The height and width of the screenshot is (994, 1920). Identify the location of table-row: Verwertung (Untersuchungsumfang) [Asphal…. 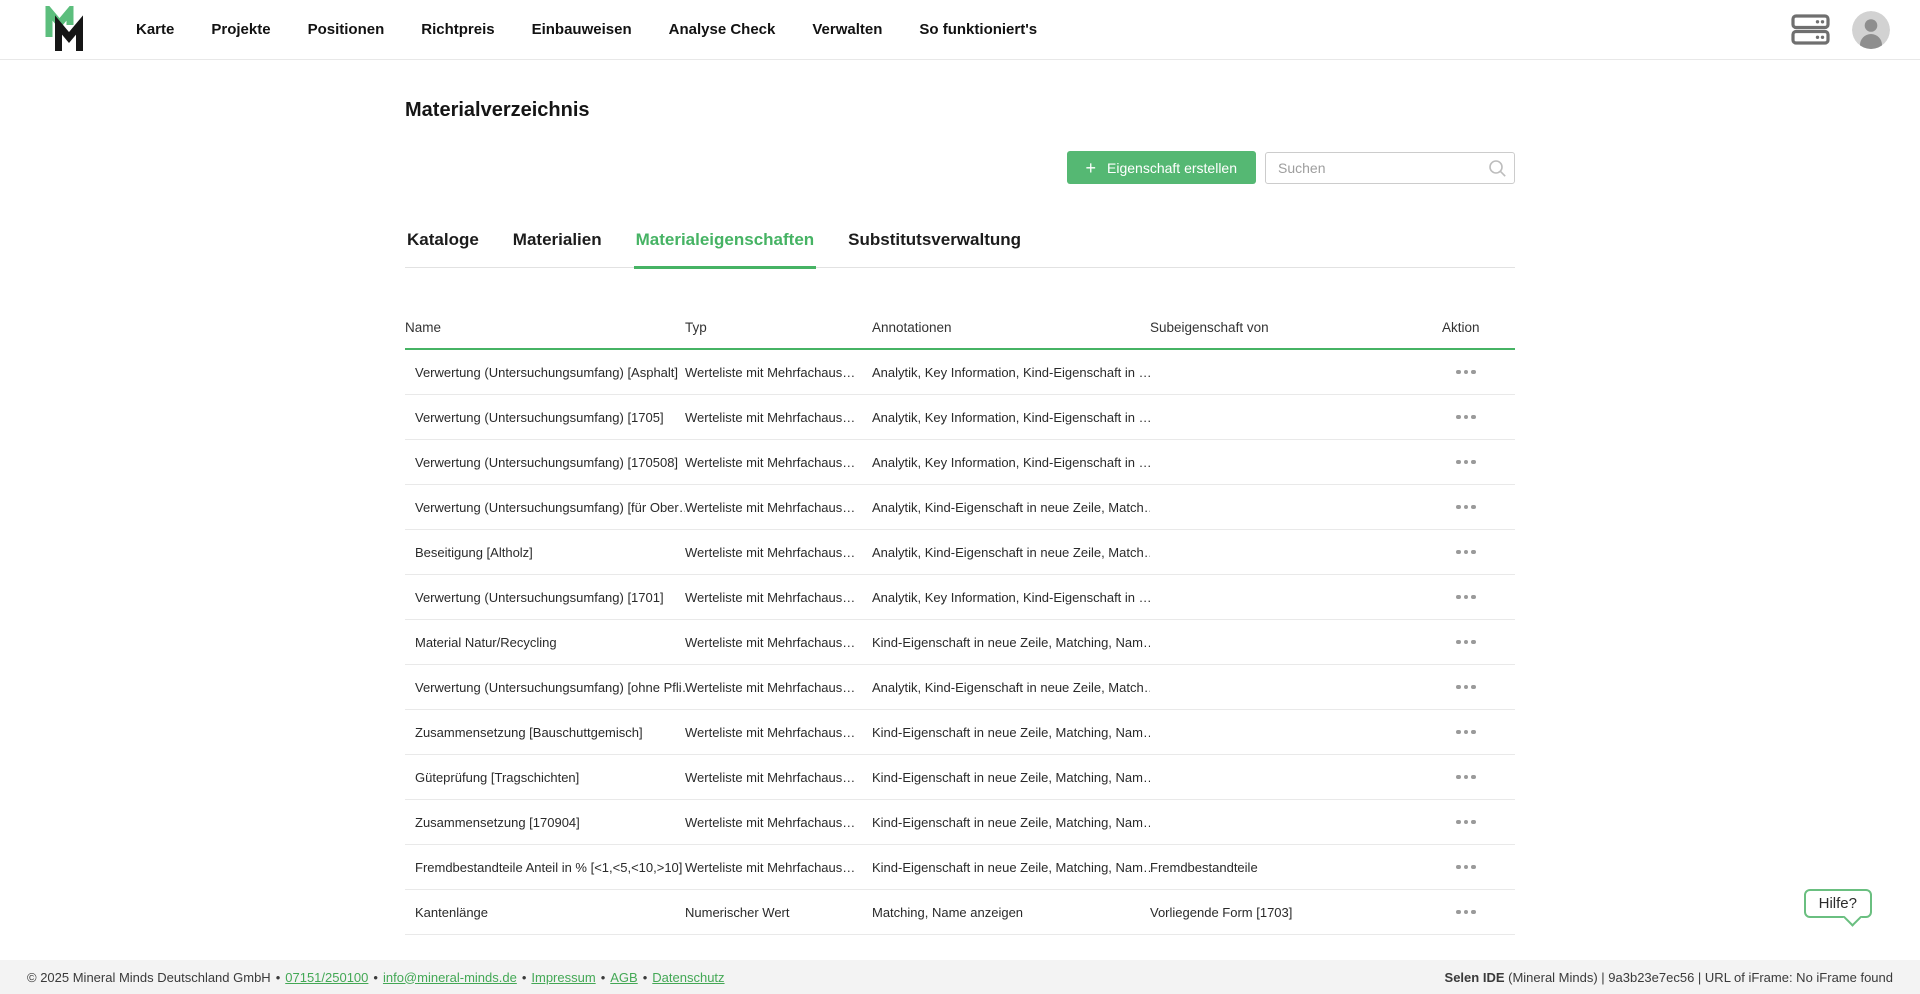
(960, 372).